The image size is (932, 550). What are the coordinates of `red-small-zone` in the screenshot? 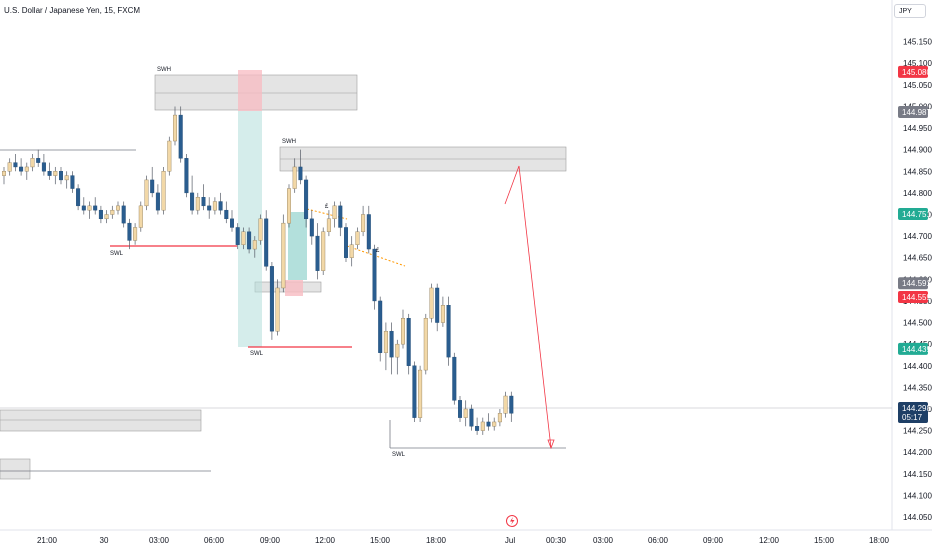 It's located at (294, 288).